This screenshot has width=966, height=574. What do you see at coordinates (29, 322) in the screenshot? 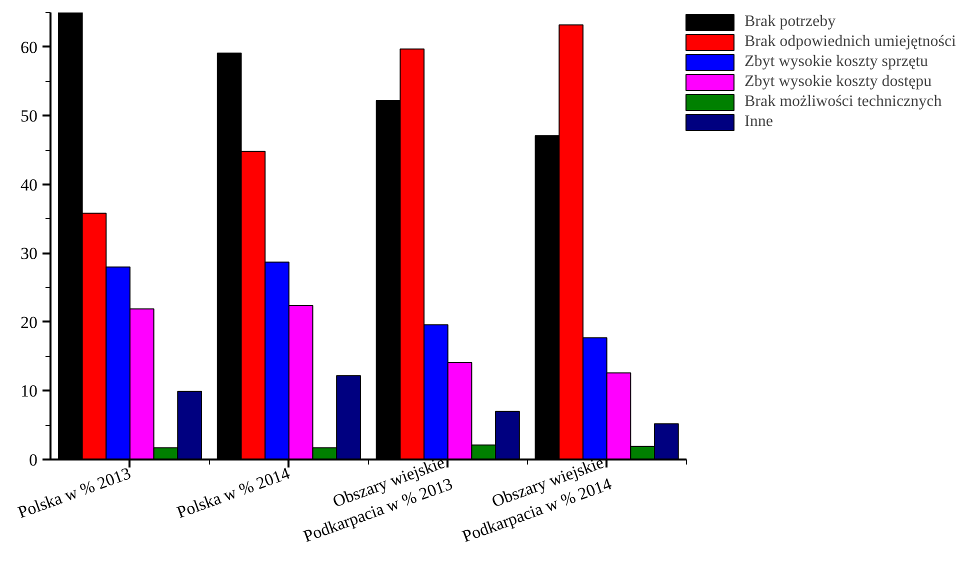
I see `y-tick-label: 20` at bounding box center [29, 322].